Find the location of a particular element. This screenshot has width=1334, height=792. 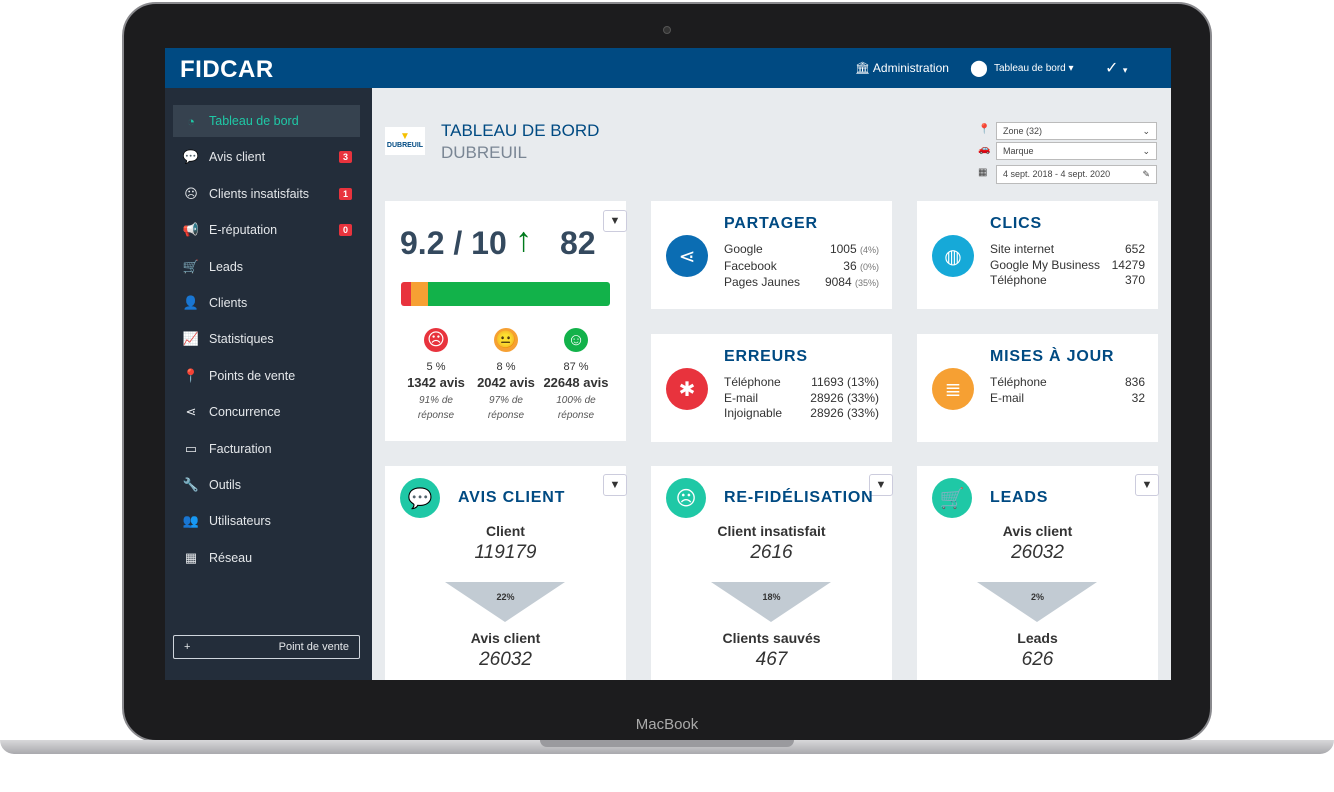

sidebar-item-utilisateurs: 👥 Utilisateurs is located at coordinates (266, 521).